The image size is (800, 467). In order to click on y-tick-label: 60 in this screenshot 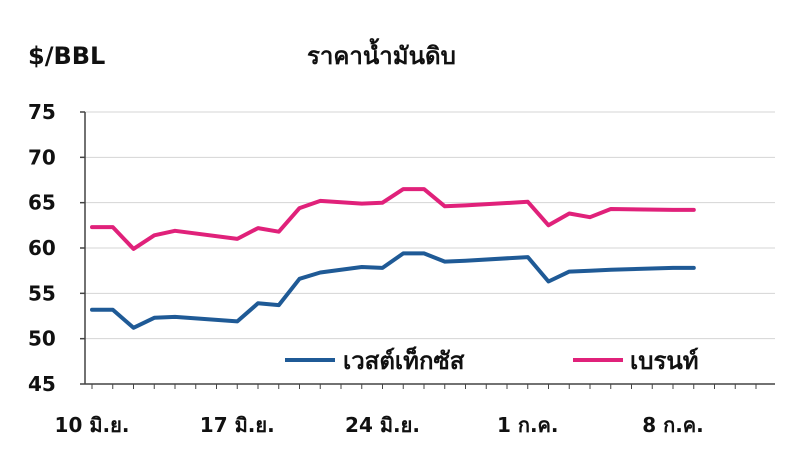, I will do `click(42, 248)`.